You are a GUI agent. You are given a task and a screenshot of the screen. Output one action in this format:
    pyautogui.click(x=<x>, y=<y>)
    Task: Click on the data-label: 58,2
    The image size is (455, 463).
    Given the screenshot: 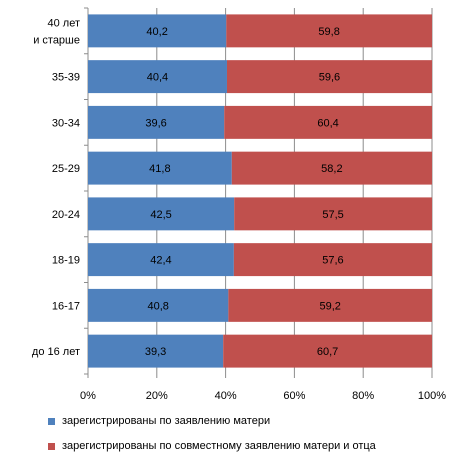 What is the action you would take?
    pyautogui.click(x=331, y=169)
    